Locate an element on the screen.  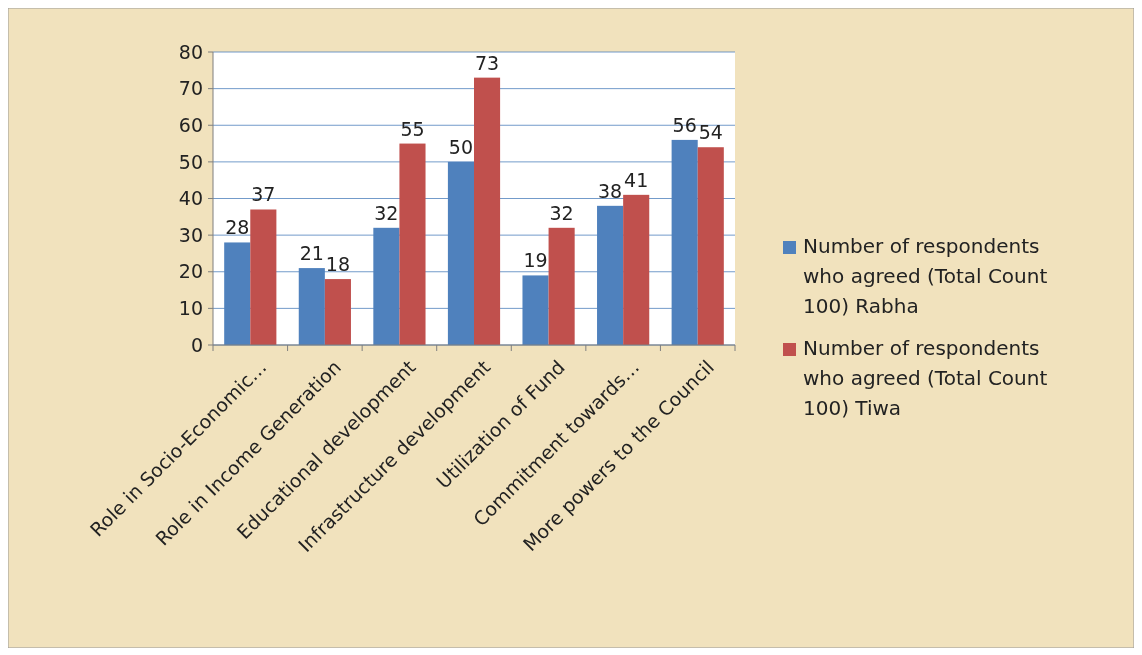
legend-label: Number of respondents who agreed (Total Count 100) Rabha is located at coordinates (925, 276).